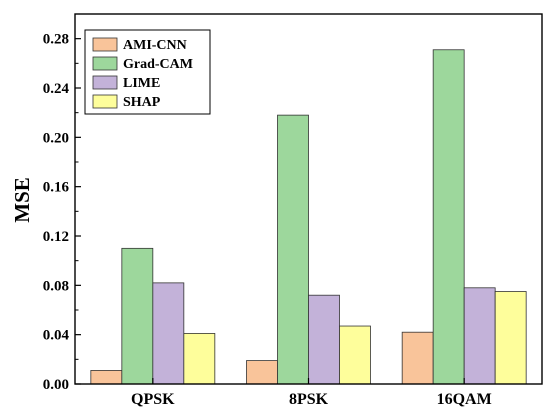 This screenshot has width=550, height=411. What do you see at coordinates (56, 385) in the screenshot?
I see `y-tick-label: 0.00` at bounding box center [56, 385].